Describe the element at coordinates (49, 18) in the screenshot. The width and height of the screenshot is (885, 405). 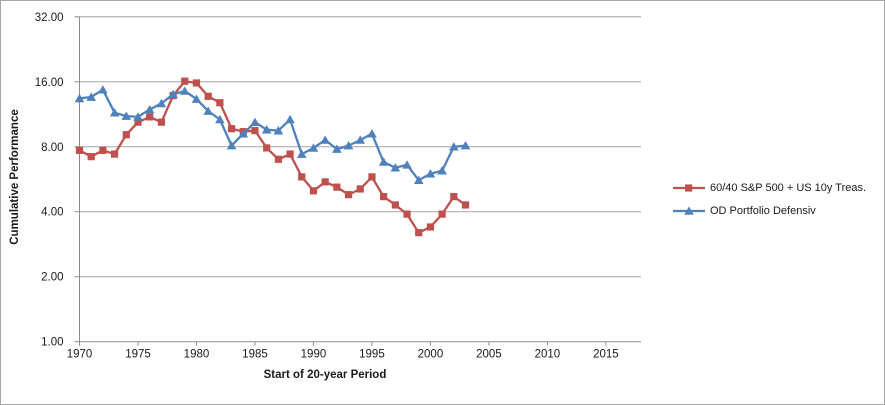
I see `y-tick-label: 32.00` at that location.